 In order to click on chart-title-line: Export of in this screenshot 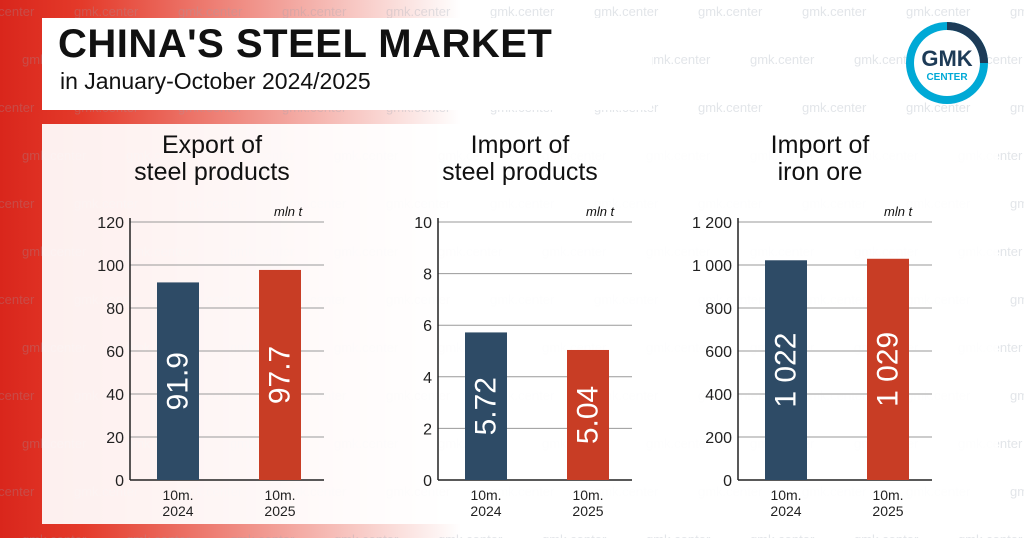, I will do `click(212, 145)`.